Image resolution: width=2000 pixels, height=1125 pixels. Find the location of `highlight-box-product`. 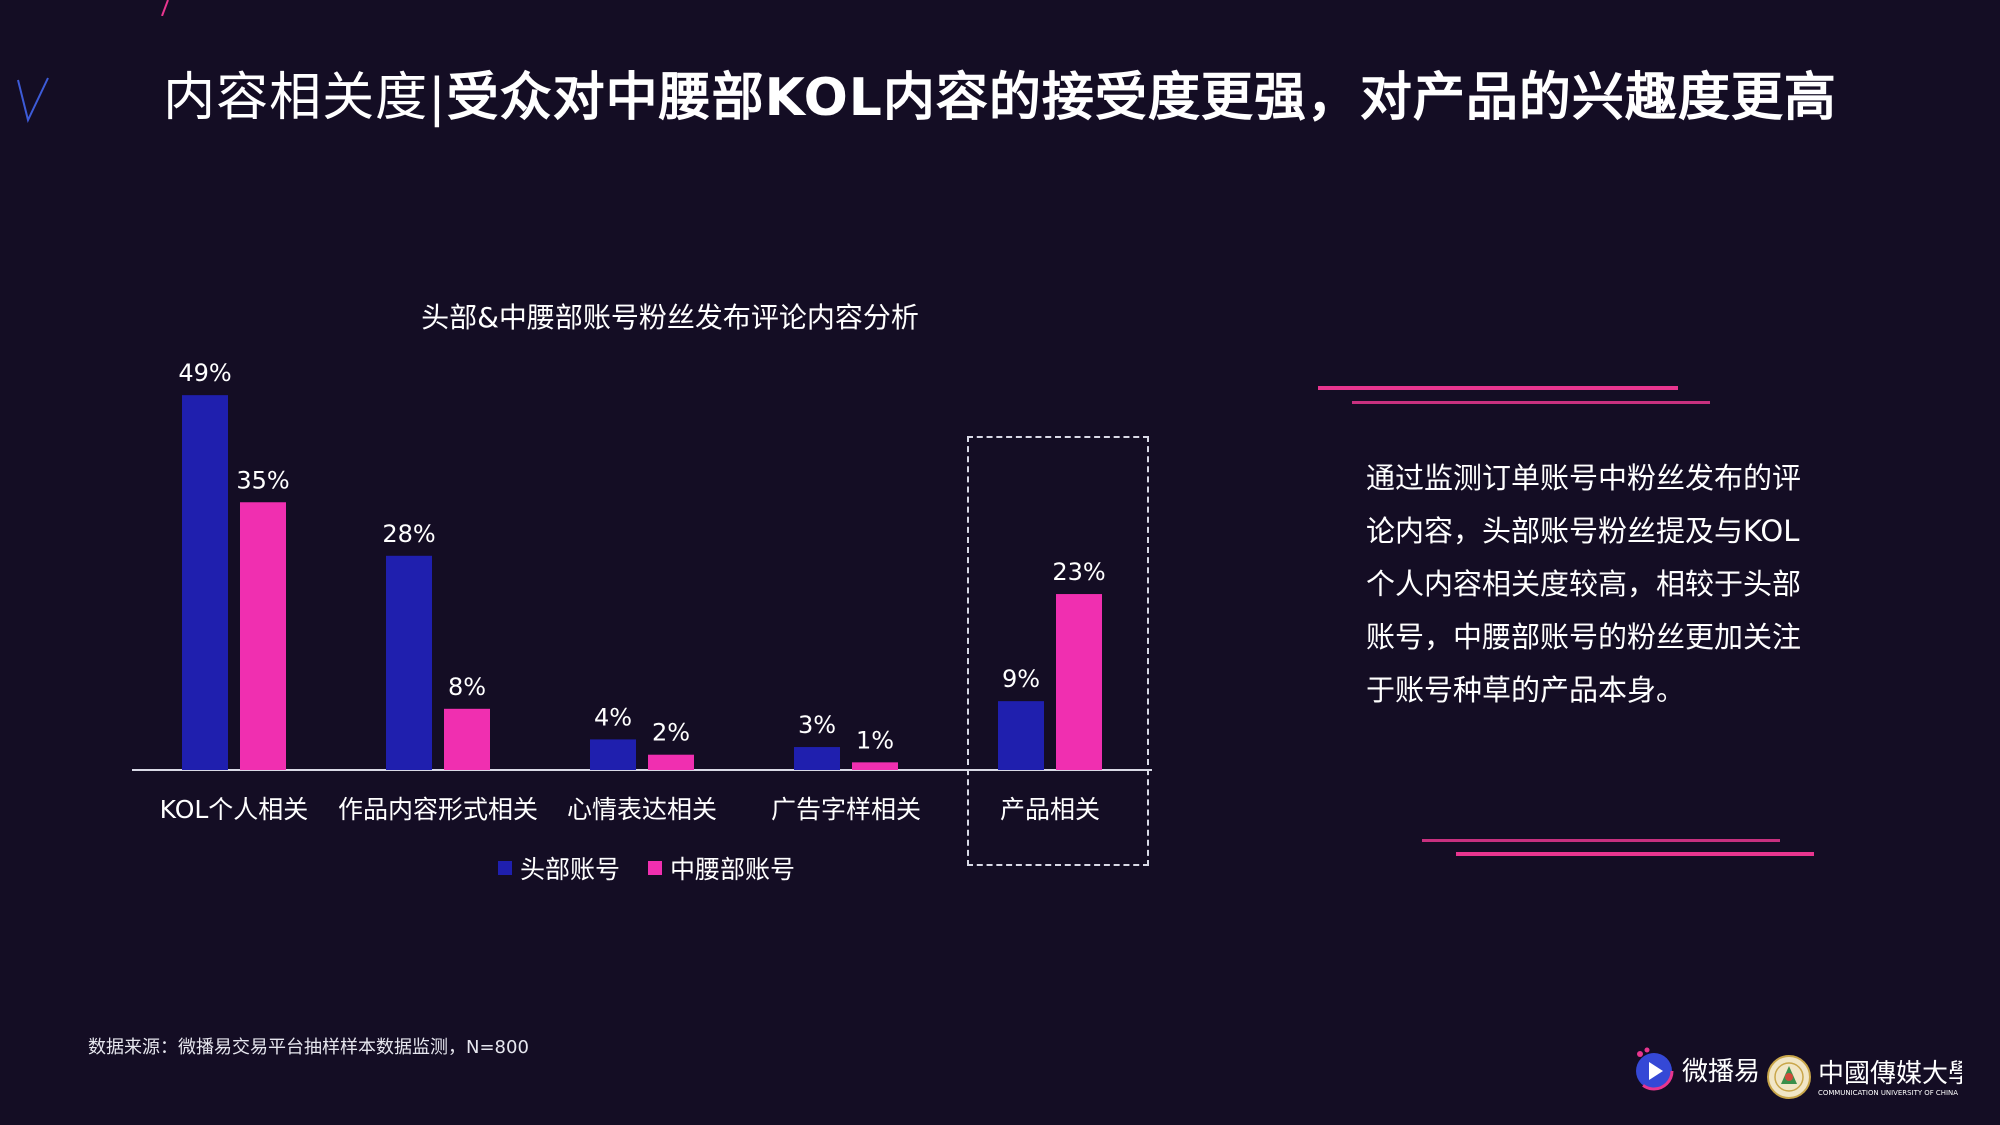

highlight-box-product is located at coordinates (1058, 651).